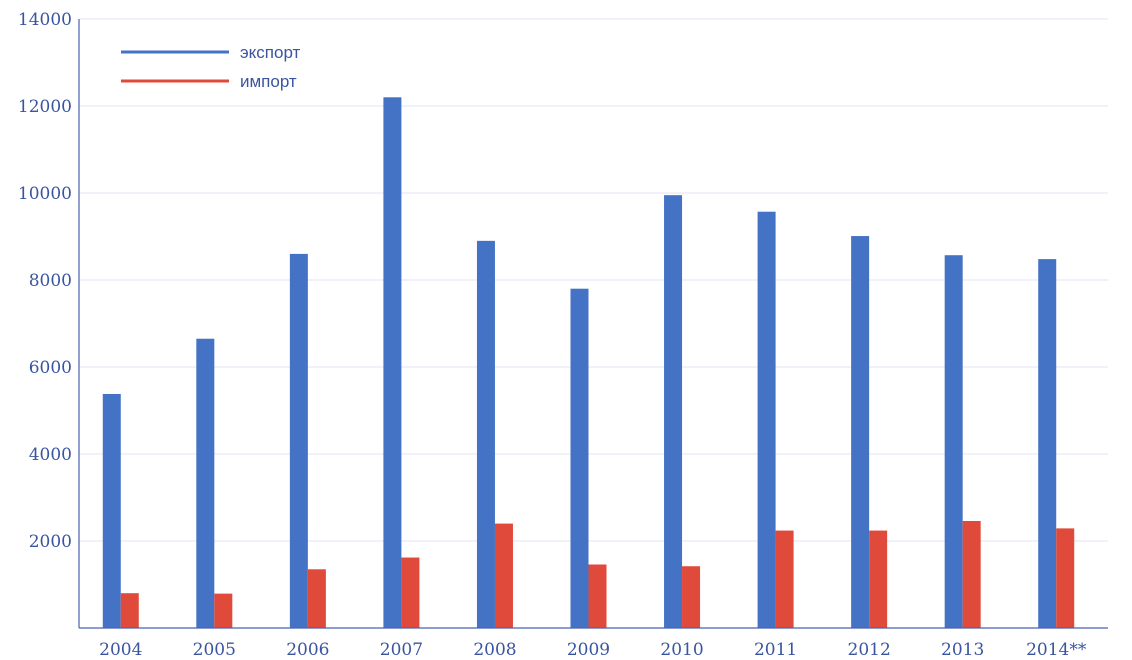 This screenshot has width=1132, height=660. What do you see at coordinates (214, 650) in the screenshot?
I see `x-tick-label: 2005` at bounding box center [214, 650].